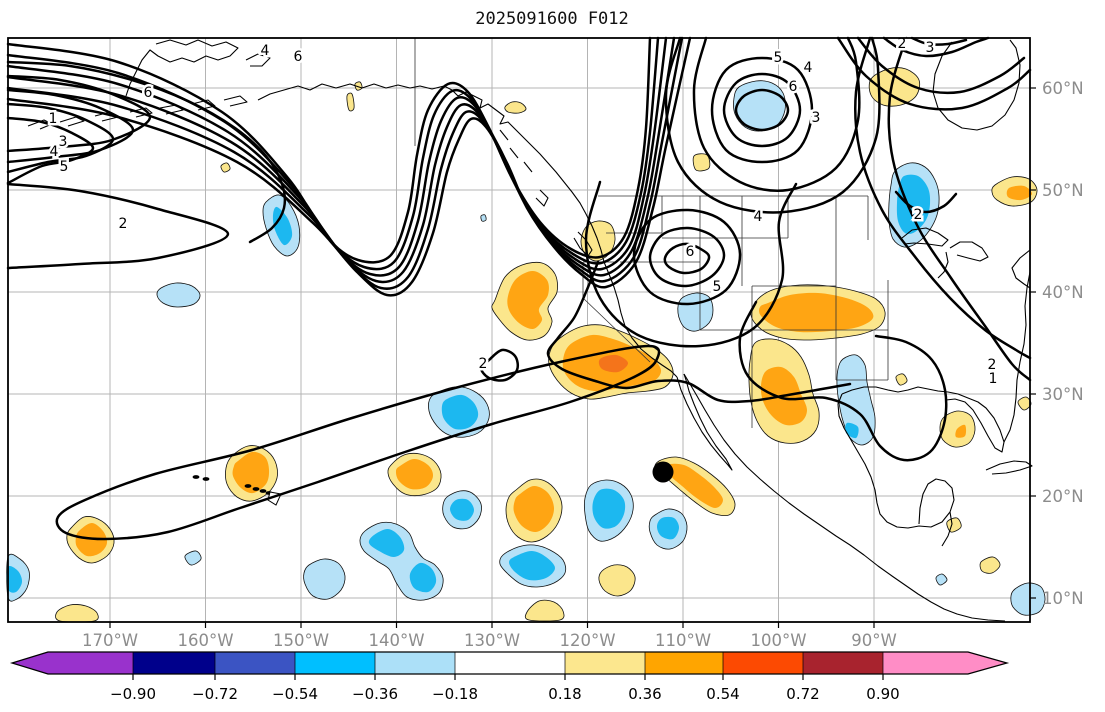  Describe the element at coordinates (301, 640) in the screenshot. I see `x-tick-label: 150°W` at that location.